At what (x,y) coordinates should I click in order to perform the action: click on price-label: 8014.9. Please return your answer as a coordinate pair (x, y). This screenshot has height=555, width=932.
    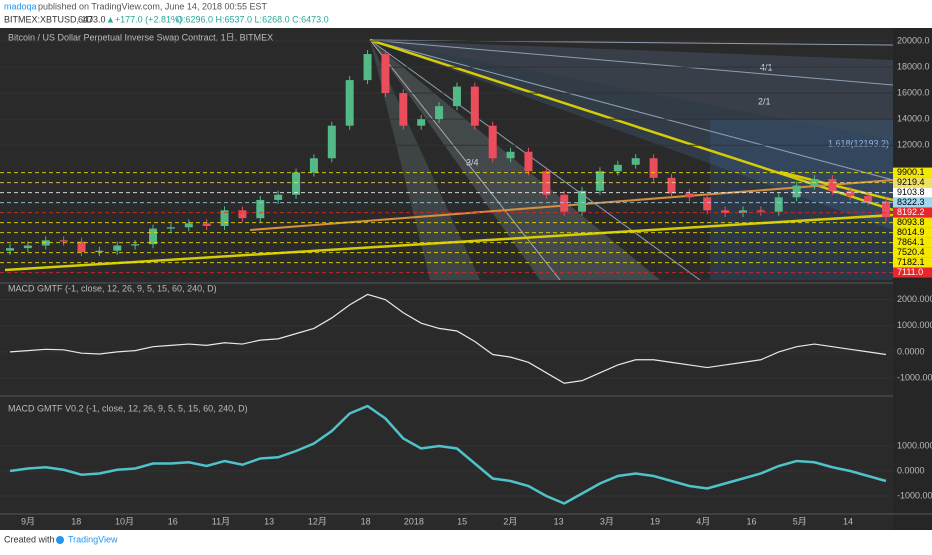
    Looking at the image, I should click on (911, 232).